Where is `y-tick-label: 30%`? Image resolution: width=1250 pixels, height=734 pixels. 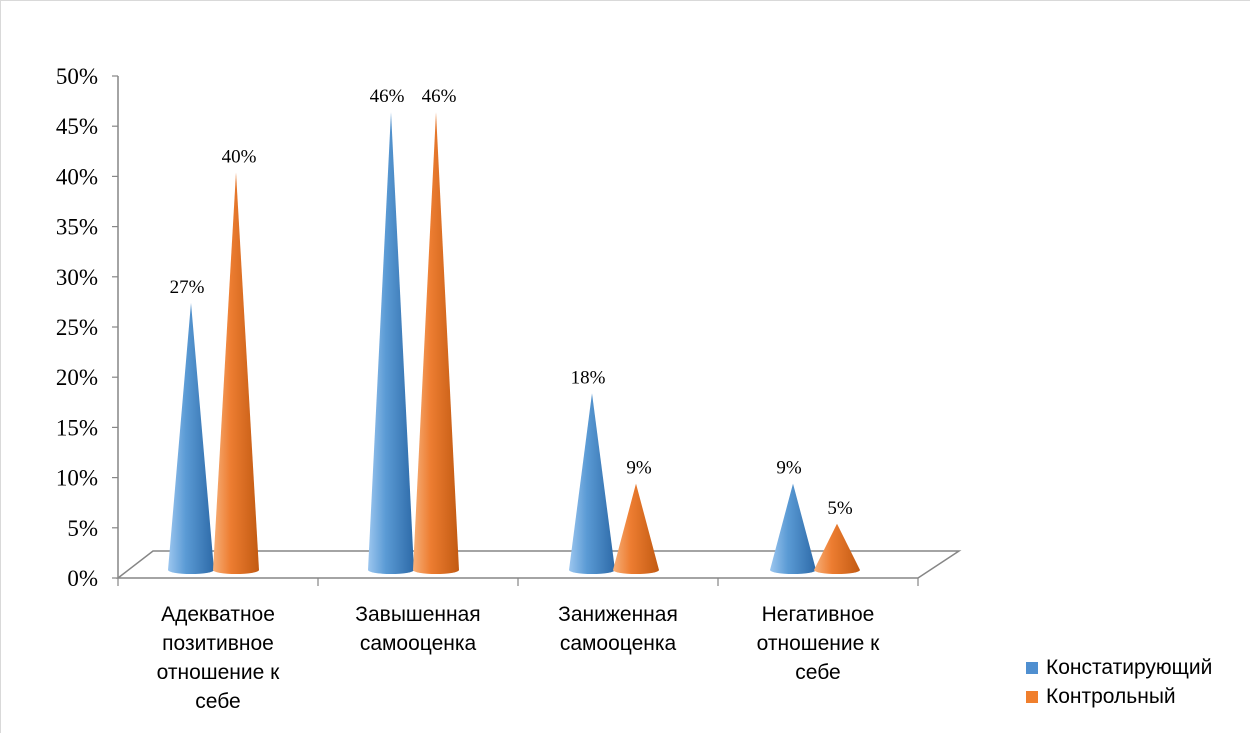
y-tick-label: 30% is located at coordinates (77, 277).